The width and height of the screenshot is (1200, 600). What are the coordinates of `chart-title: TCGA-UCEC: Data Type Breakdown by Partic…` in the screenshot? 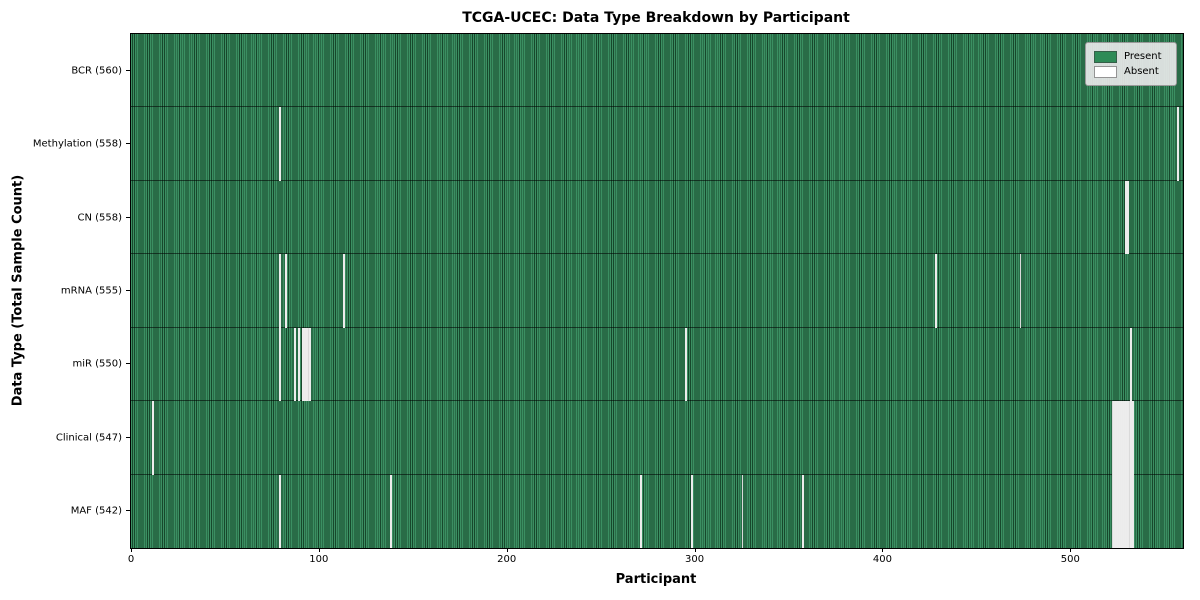 It's located at (656, 18).